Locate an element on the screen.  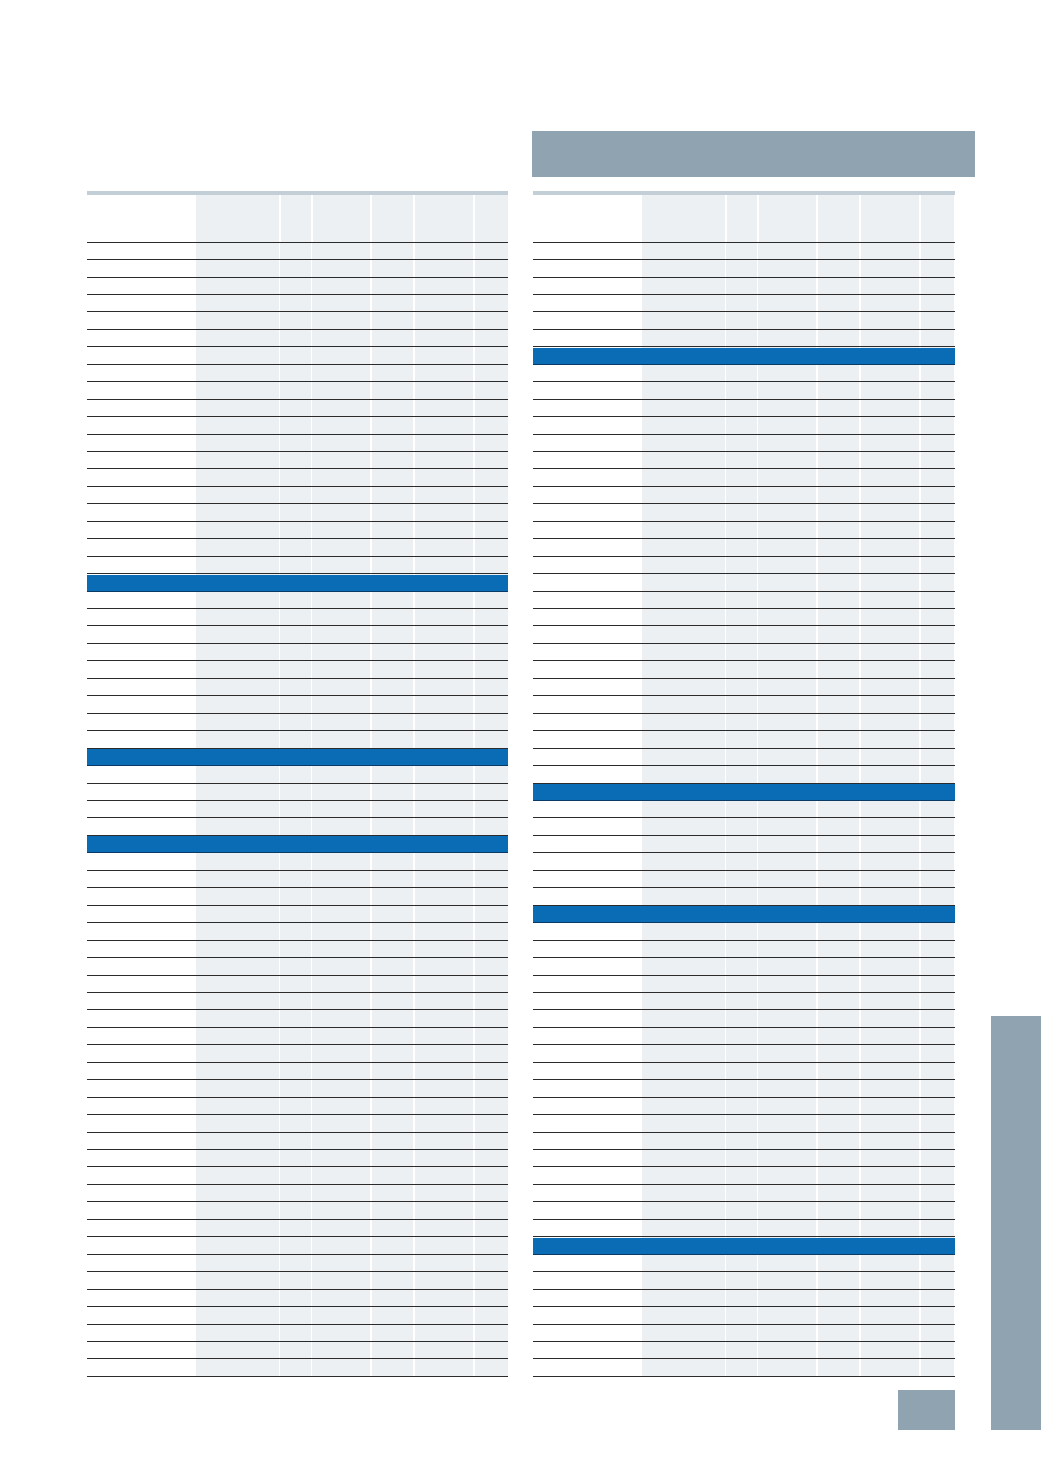
left-top-rule is located at coordinates (297, 193).